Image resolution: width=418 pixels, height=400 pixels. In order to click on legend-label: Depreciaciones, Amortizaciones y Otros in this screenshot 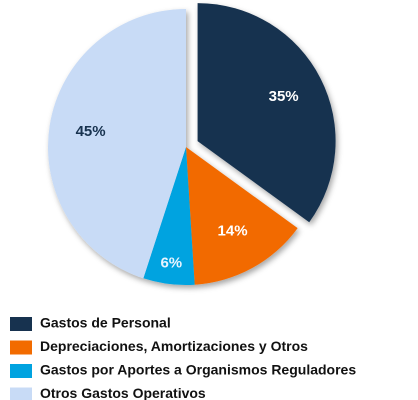, I will do `click(174, 346)`.